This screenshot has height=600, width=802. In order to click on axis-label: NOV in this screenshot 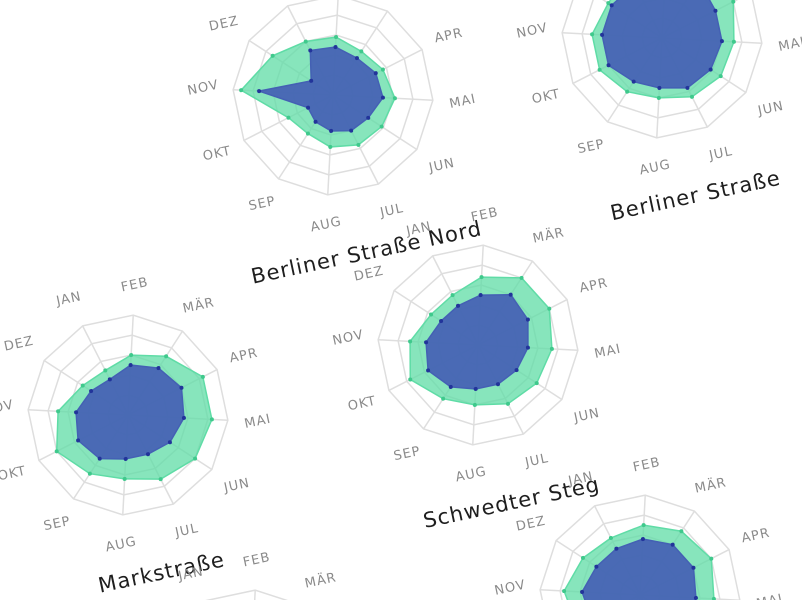, I will do `click(203, 88)`.